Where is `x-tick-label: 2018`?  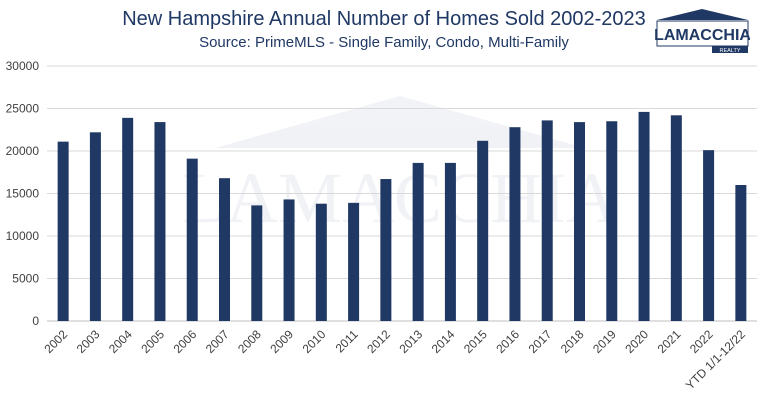
x-tick-label: 2018 is located at coordinates (572, 341).